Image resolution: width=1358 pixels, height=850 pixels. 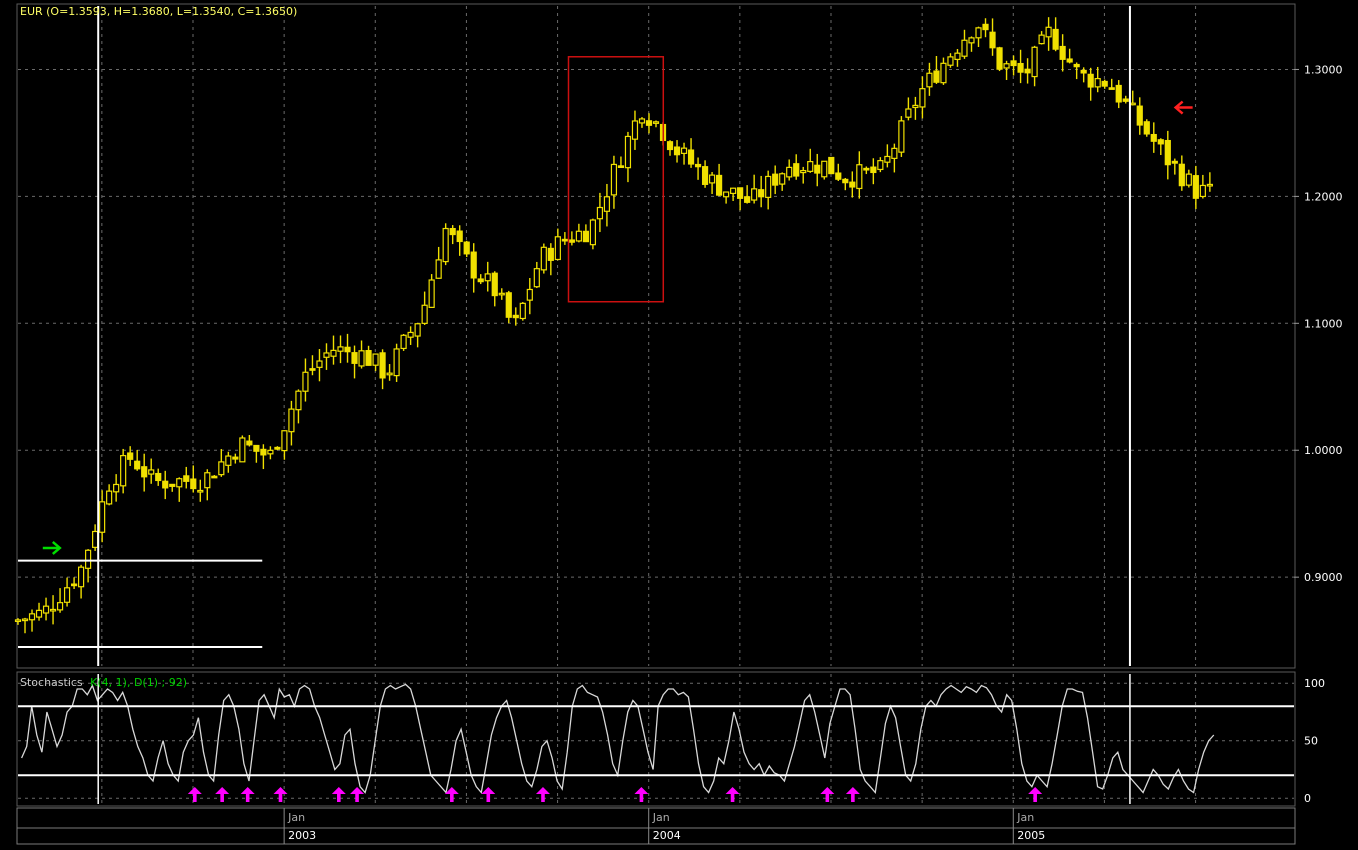 I want to click on stochastics-params: K(4, 1), D(1) ; 92), so click(x=138, y=682).